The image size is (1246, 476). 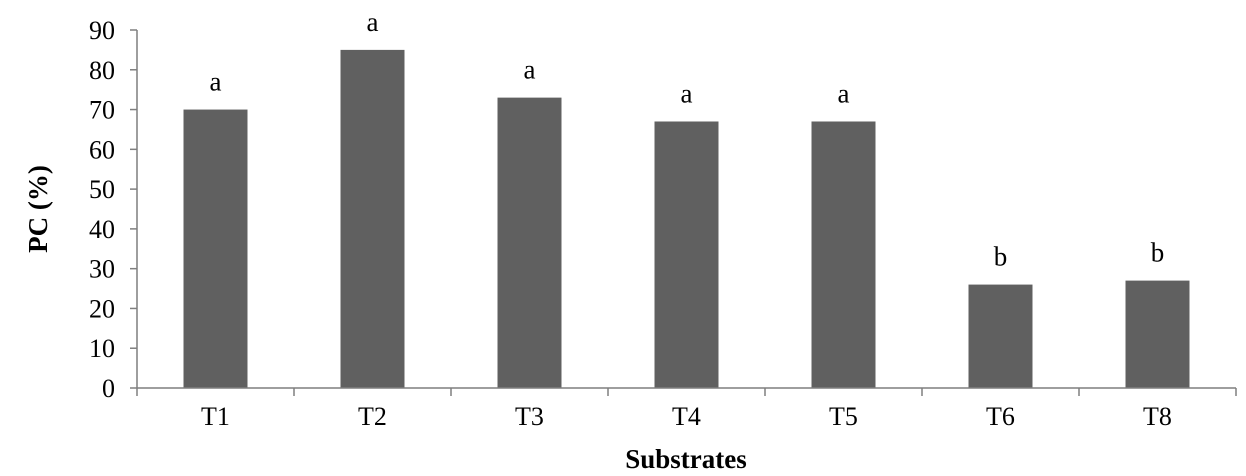 I want to click on y-tick-label: 20, so click(x=102, y=308).